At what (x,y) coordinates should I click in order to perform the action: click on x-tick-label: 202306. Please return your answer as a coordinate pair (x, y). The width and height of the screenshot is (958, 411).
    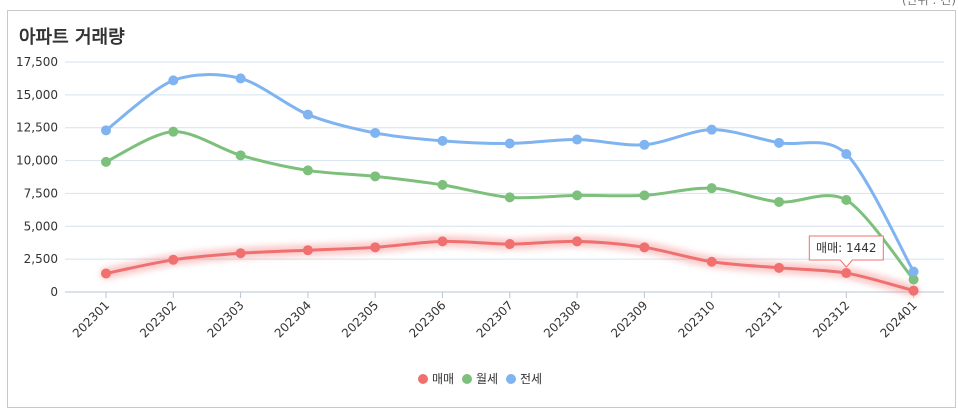
    Looking at the image, I should click on (427, 319).